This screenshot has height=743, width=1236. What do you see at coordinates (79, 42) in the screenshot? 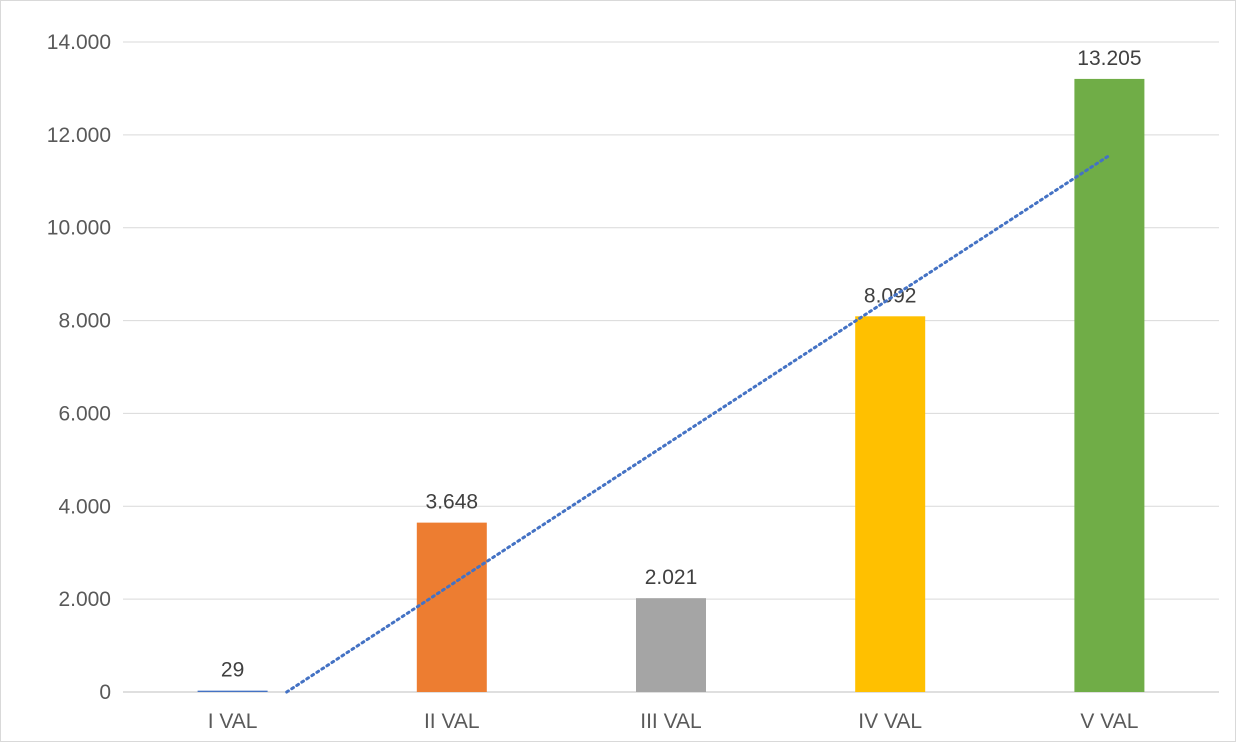
I see `y-tick-label: 14.000` at bounding box center [79, 42].